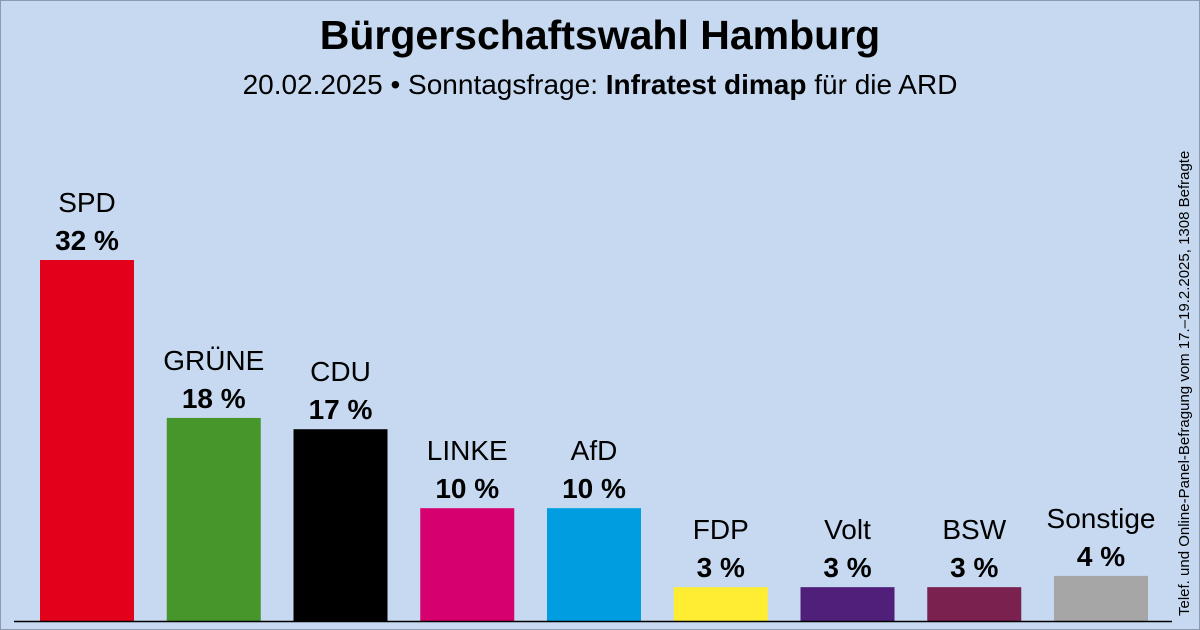  Describe the element at coordinates (721, 529) in the screenshot. I see `bar-category-label: FDP` at that location.